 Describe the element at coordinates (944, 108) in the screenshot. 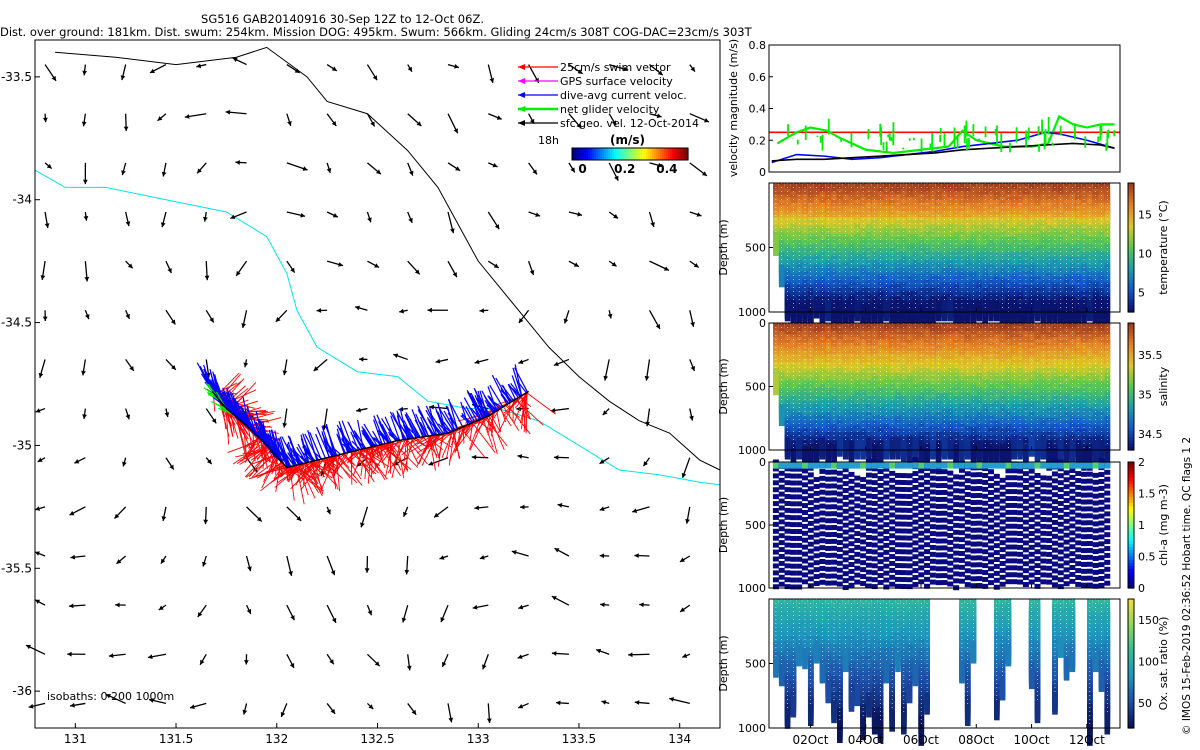

I see `velocity-frame` at that location.